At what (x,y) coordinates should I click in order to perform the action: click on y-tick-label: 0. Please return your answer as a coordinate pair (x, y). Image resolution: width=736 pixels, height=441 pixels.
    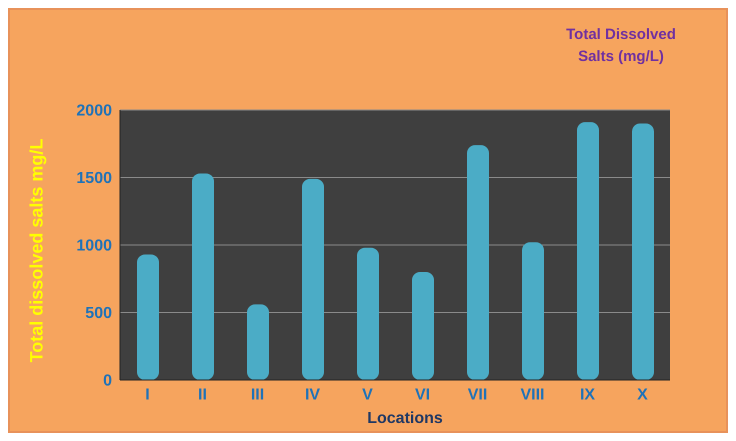
    Looking at the image, I should click on (107, 381).